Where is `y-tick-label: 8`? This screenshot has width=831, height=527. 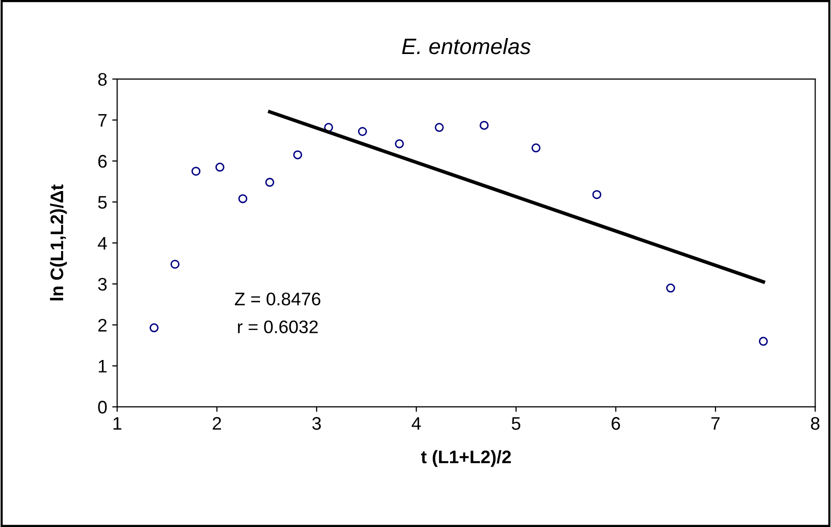
y-tick-label: 8 is located at coordinates (102, 79).